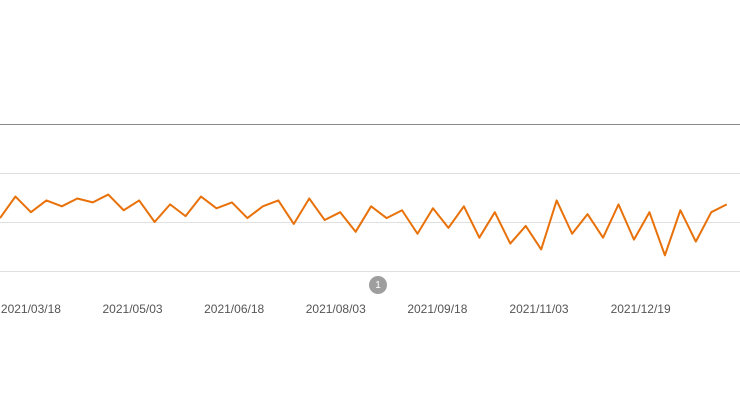  I want to click on x-tick-label: 2021/08/03, so click(336, 309).